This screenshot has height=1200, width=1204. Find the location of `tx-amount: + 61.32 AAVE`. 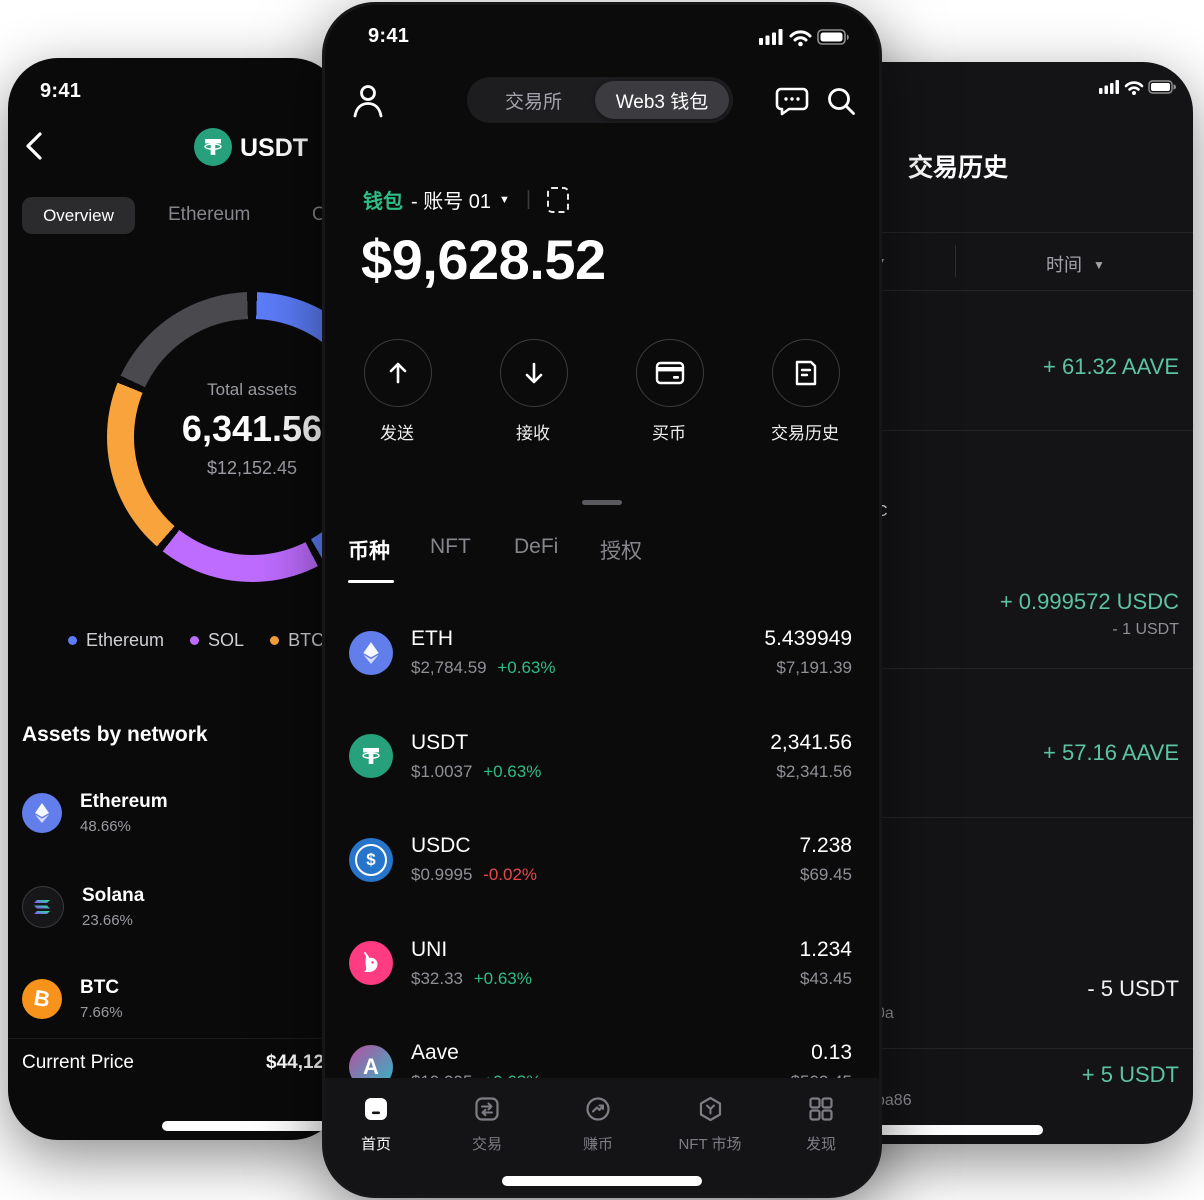

tx-amount: + 61.32 AAVE is located at coordinates (1111, 366).